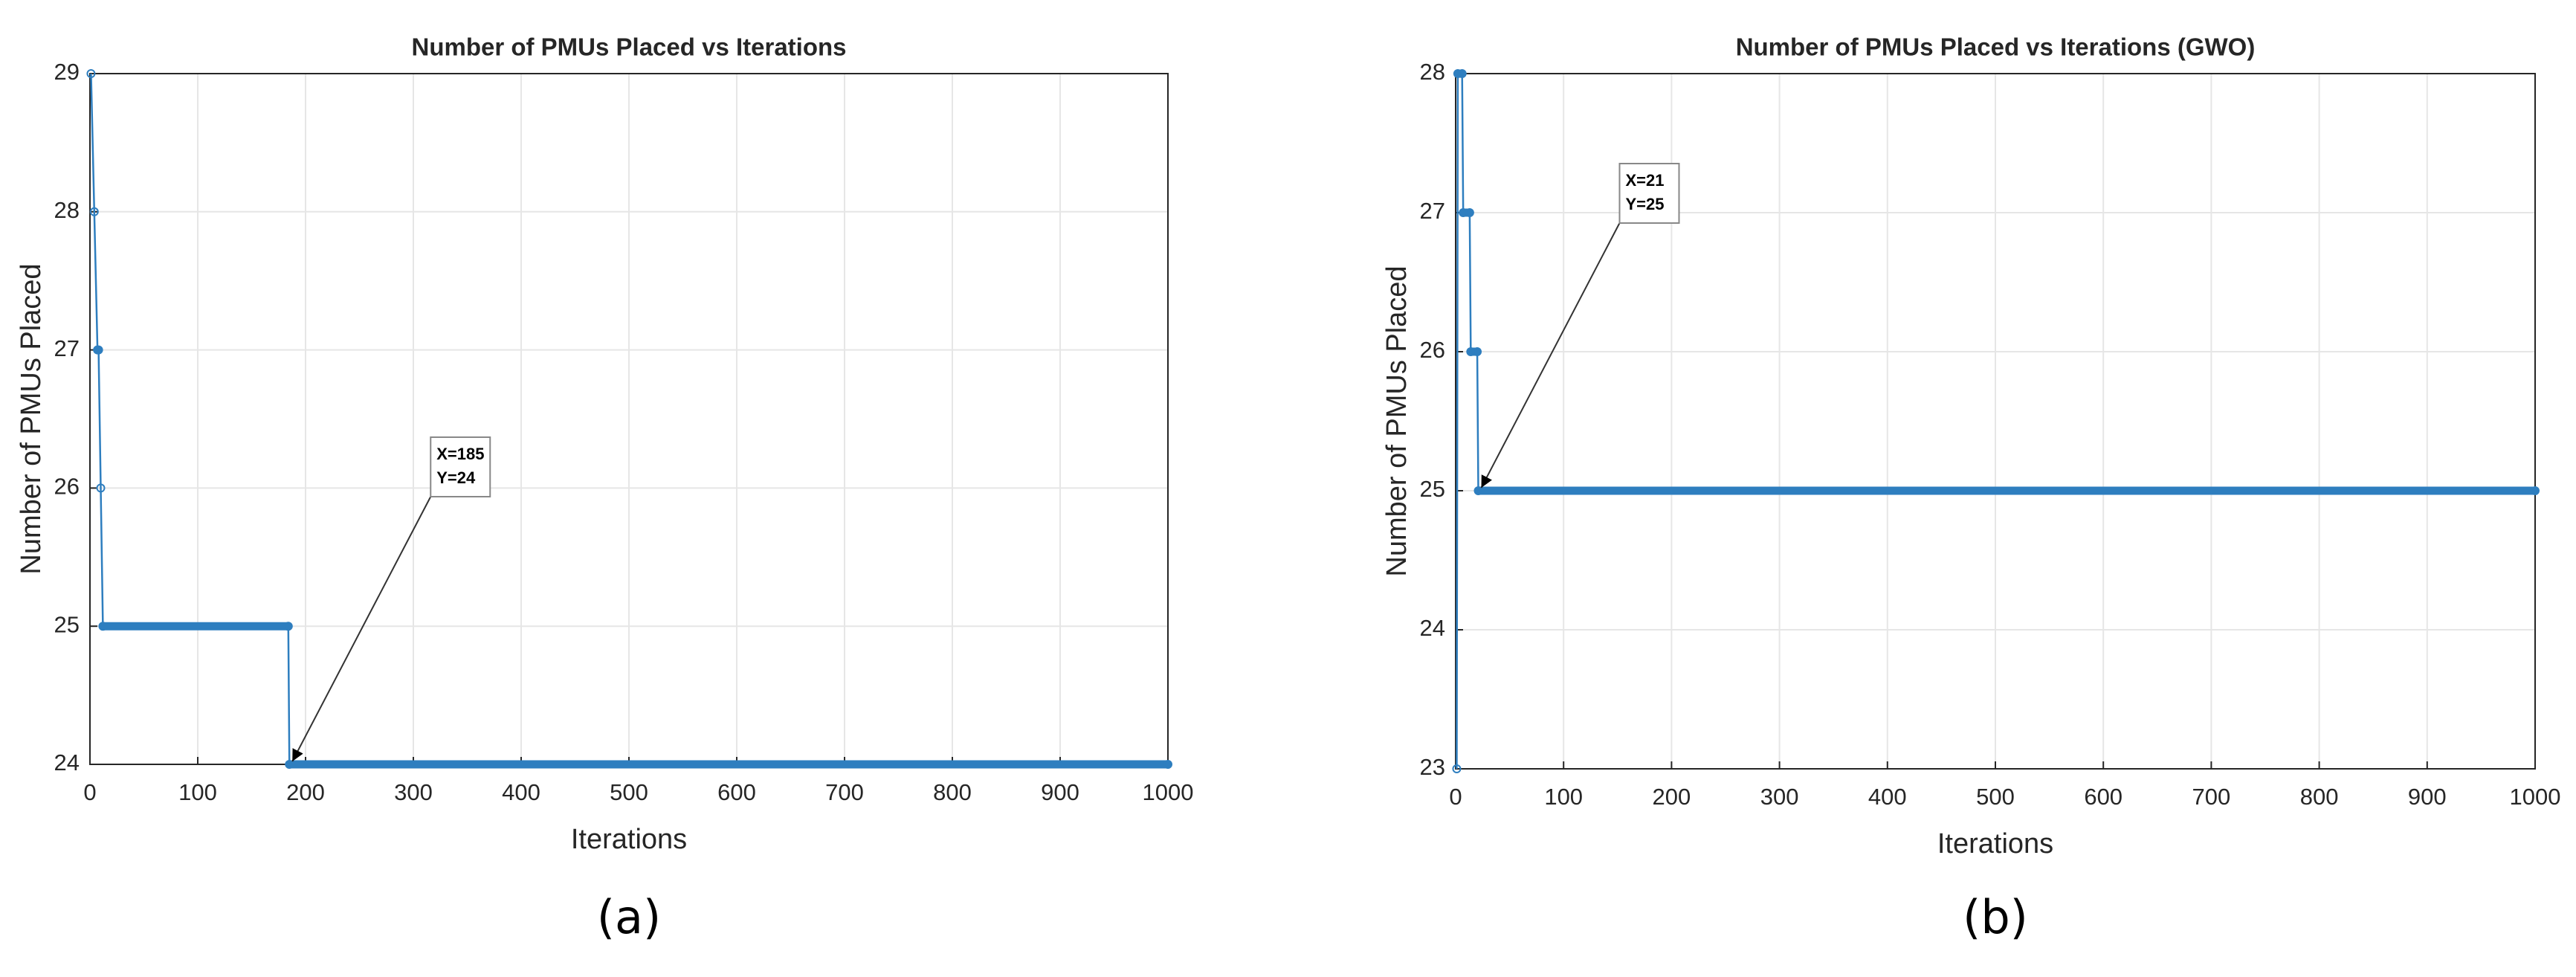 The width and height of the screenshot is (2576, 977). What do you see at coordinates (629, 47) in the screenshot?
I see `chart-title: Number of PMUs Placed vs Iterations` at bounding box center [629, 47].